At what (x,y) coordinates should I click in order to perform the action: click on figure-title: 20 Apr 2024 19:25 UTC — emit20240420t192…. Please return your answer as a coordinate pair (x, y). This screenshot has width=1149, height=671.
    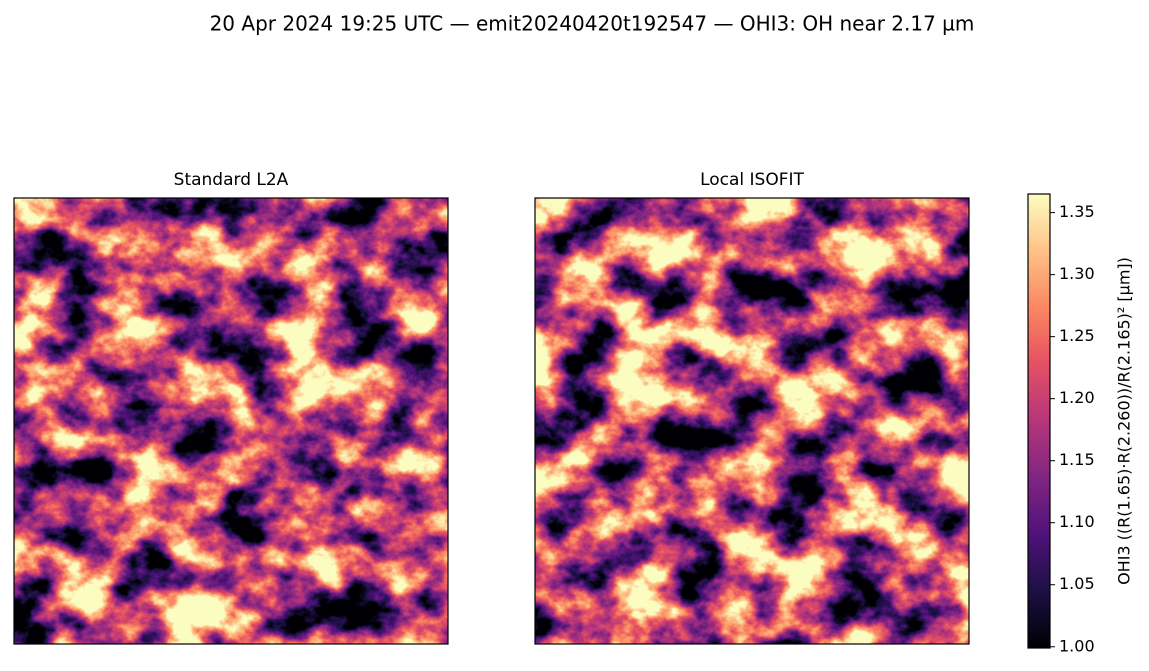
    Looking at the image, I should click on (592, 24).